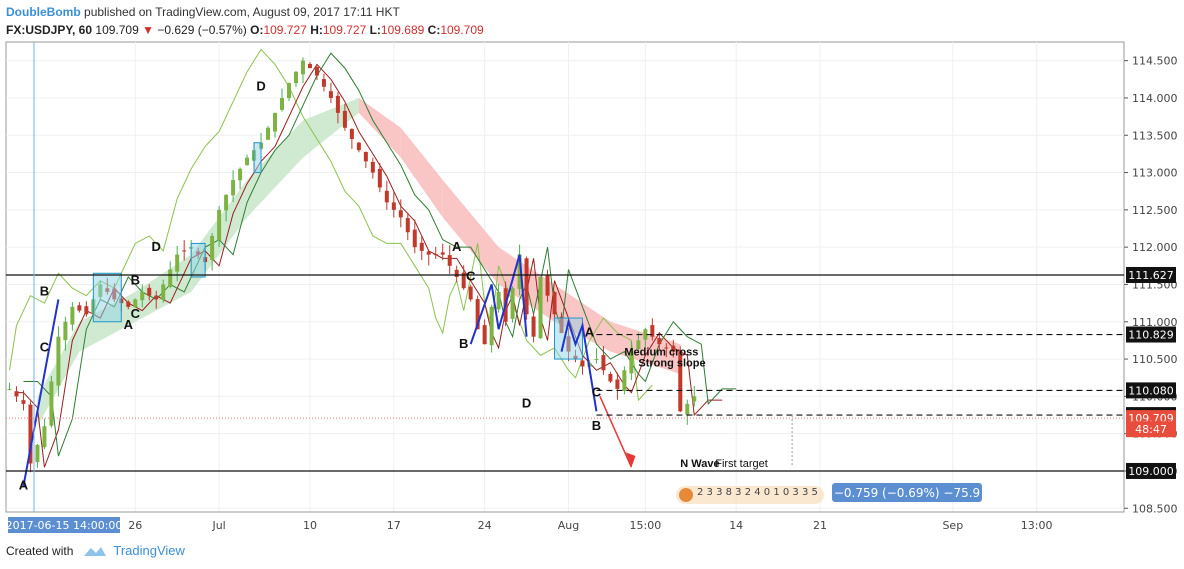 The image size is (1184, 569). Describe the element at coordinates (344, 30) in the screenshot. I see `high-value: 109.727` at that location.